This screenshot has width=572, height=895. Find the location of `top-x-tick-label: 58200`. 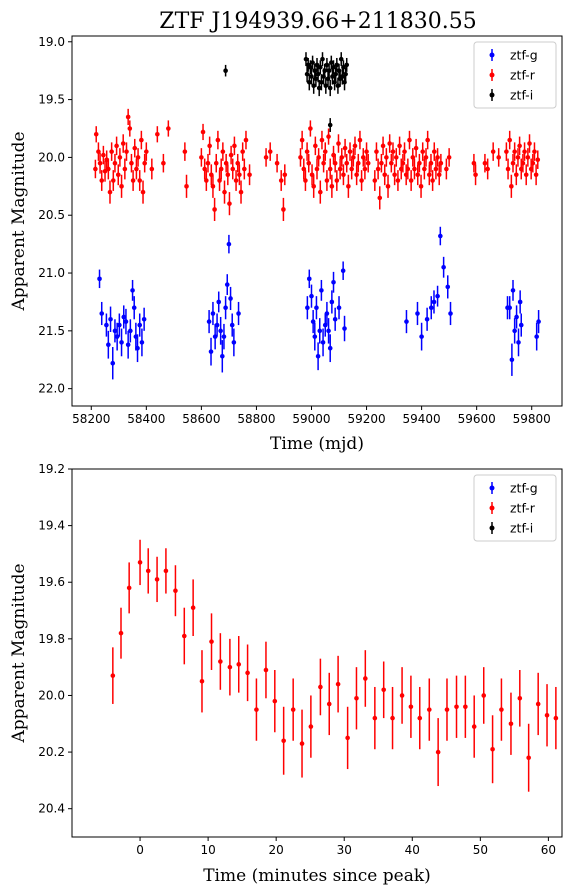

top-x-tick-label: 58200 is located at coordinates (91, 419).